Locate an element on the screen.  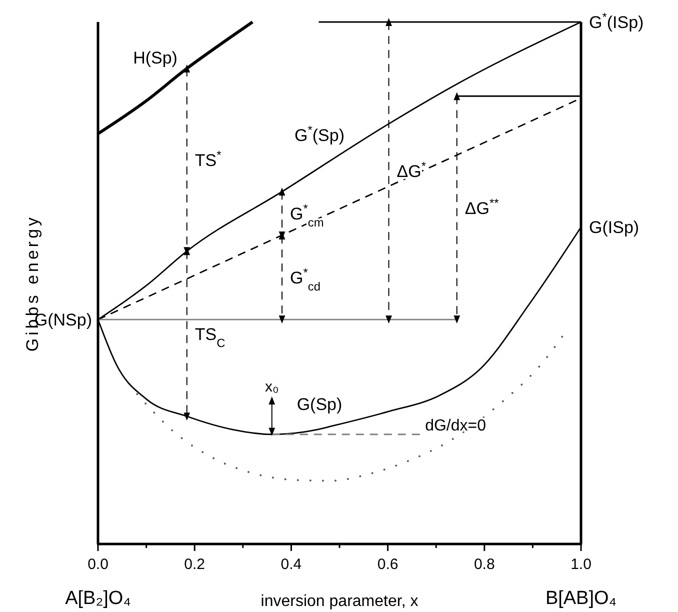
series-label: ΔG$^{*}$ is located at coordinates (411, 169).